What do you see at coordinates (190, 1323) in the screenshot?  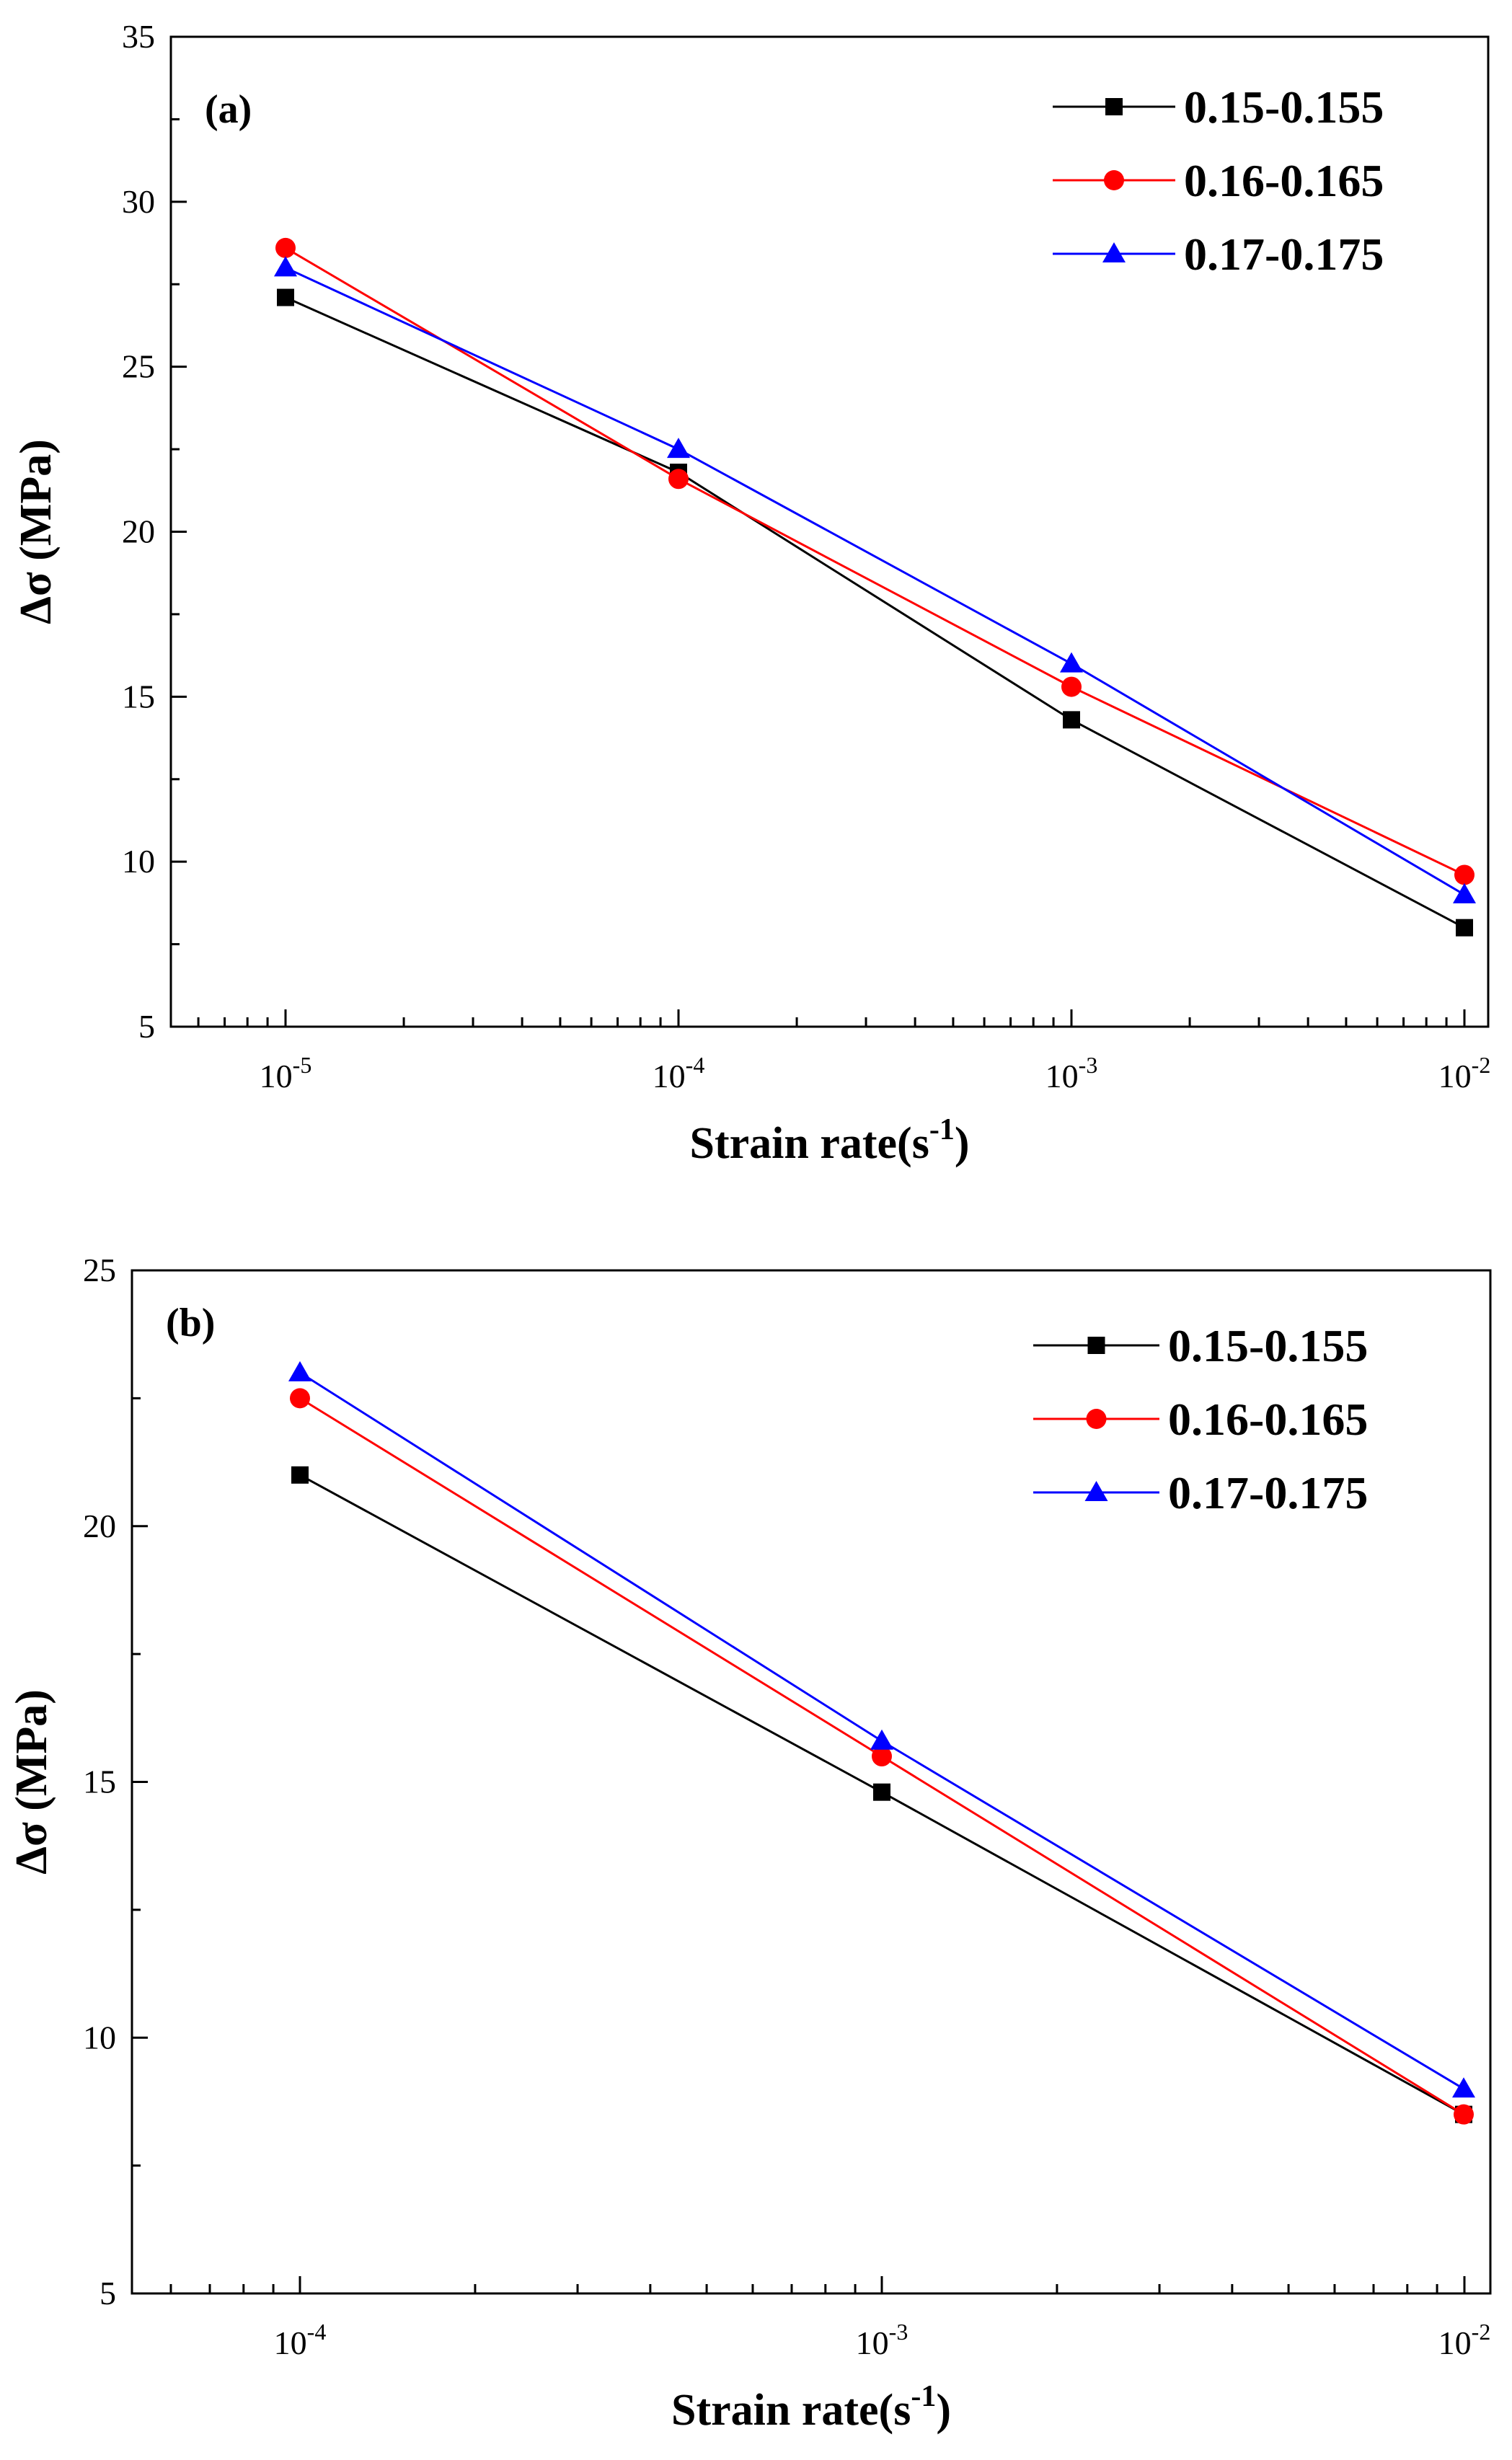 I see `panel-label: (b)` at bounding box center [190, 1323].